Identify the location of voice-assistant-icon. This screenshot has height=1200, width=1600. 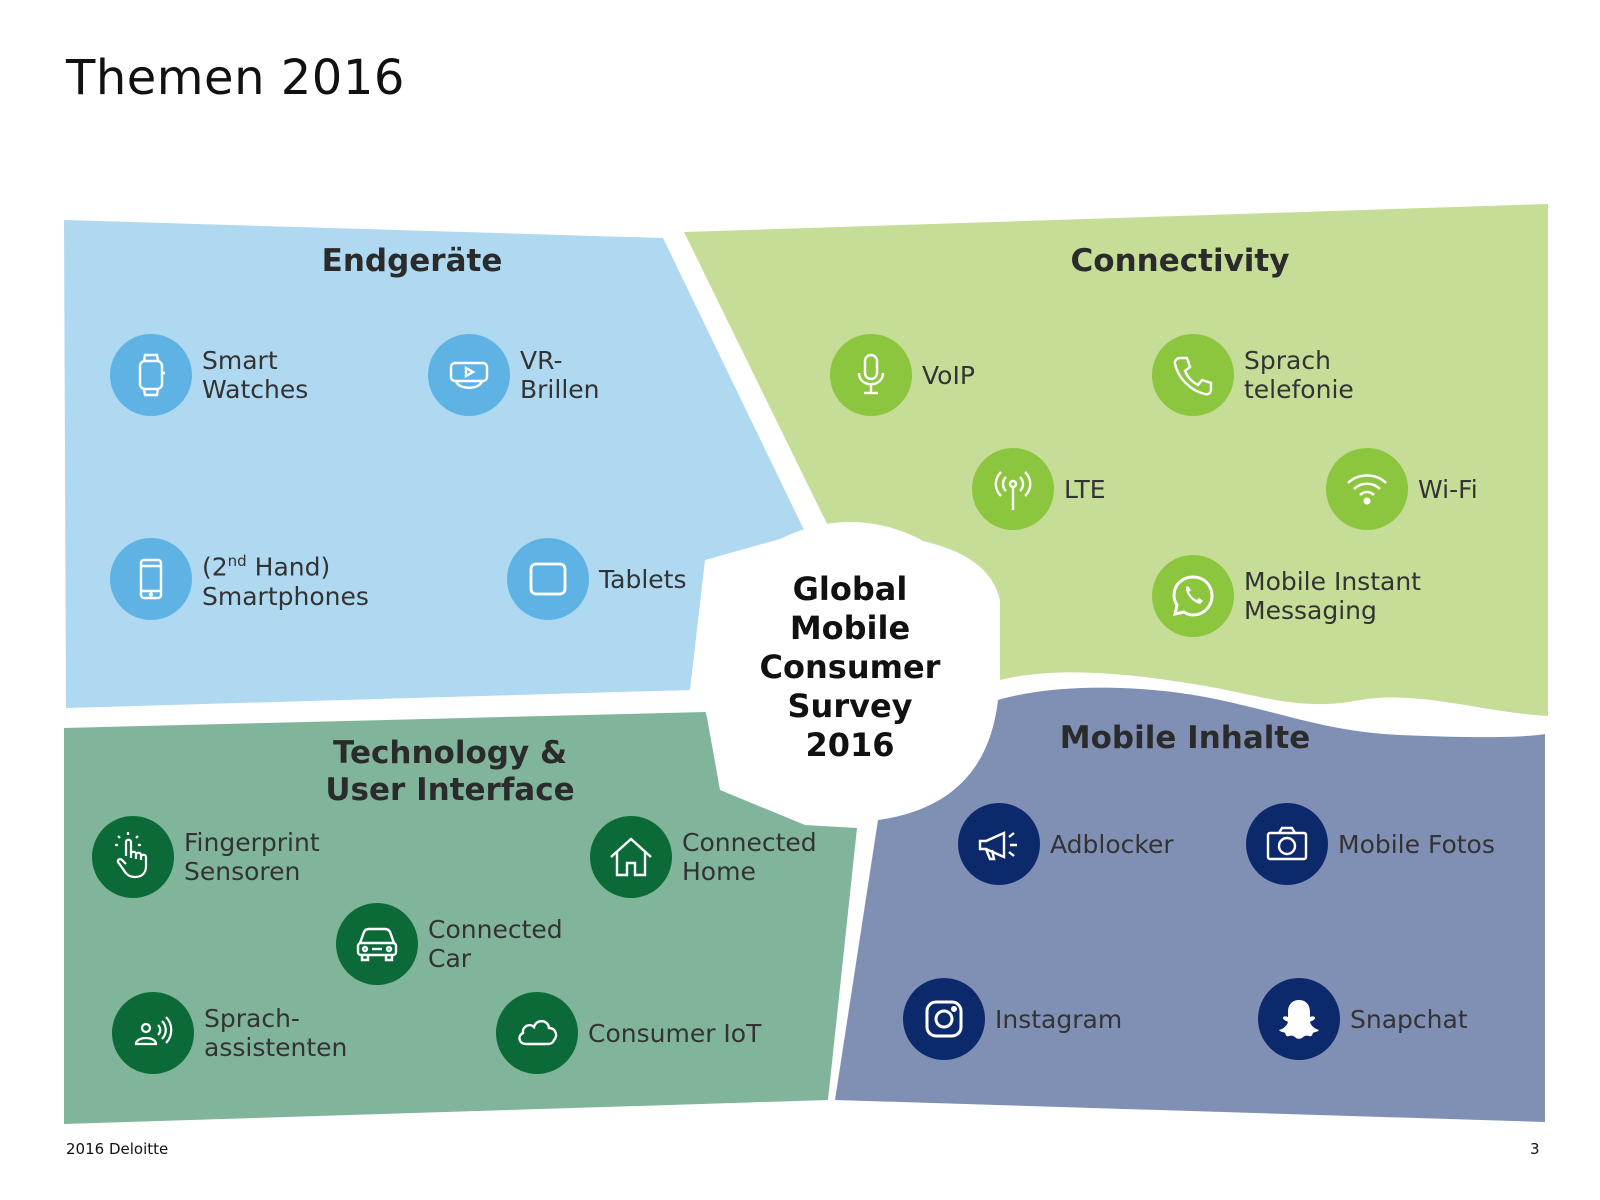
(153, 1033).